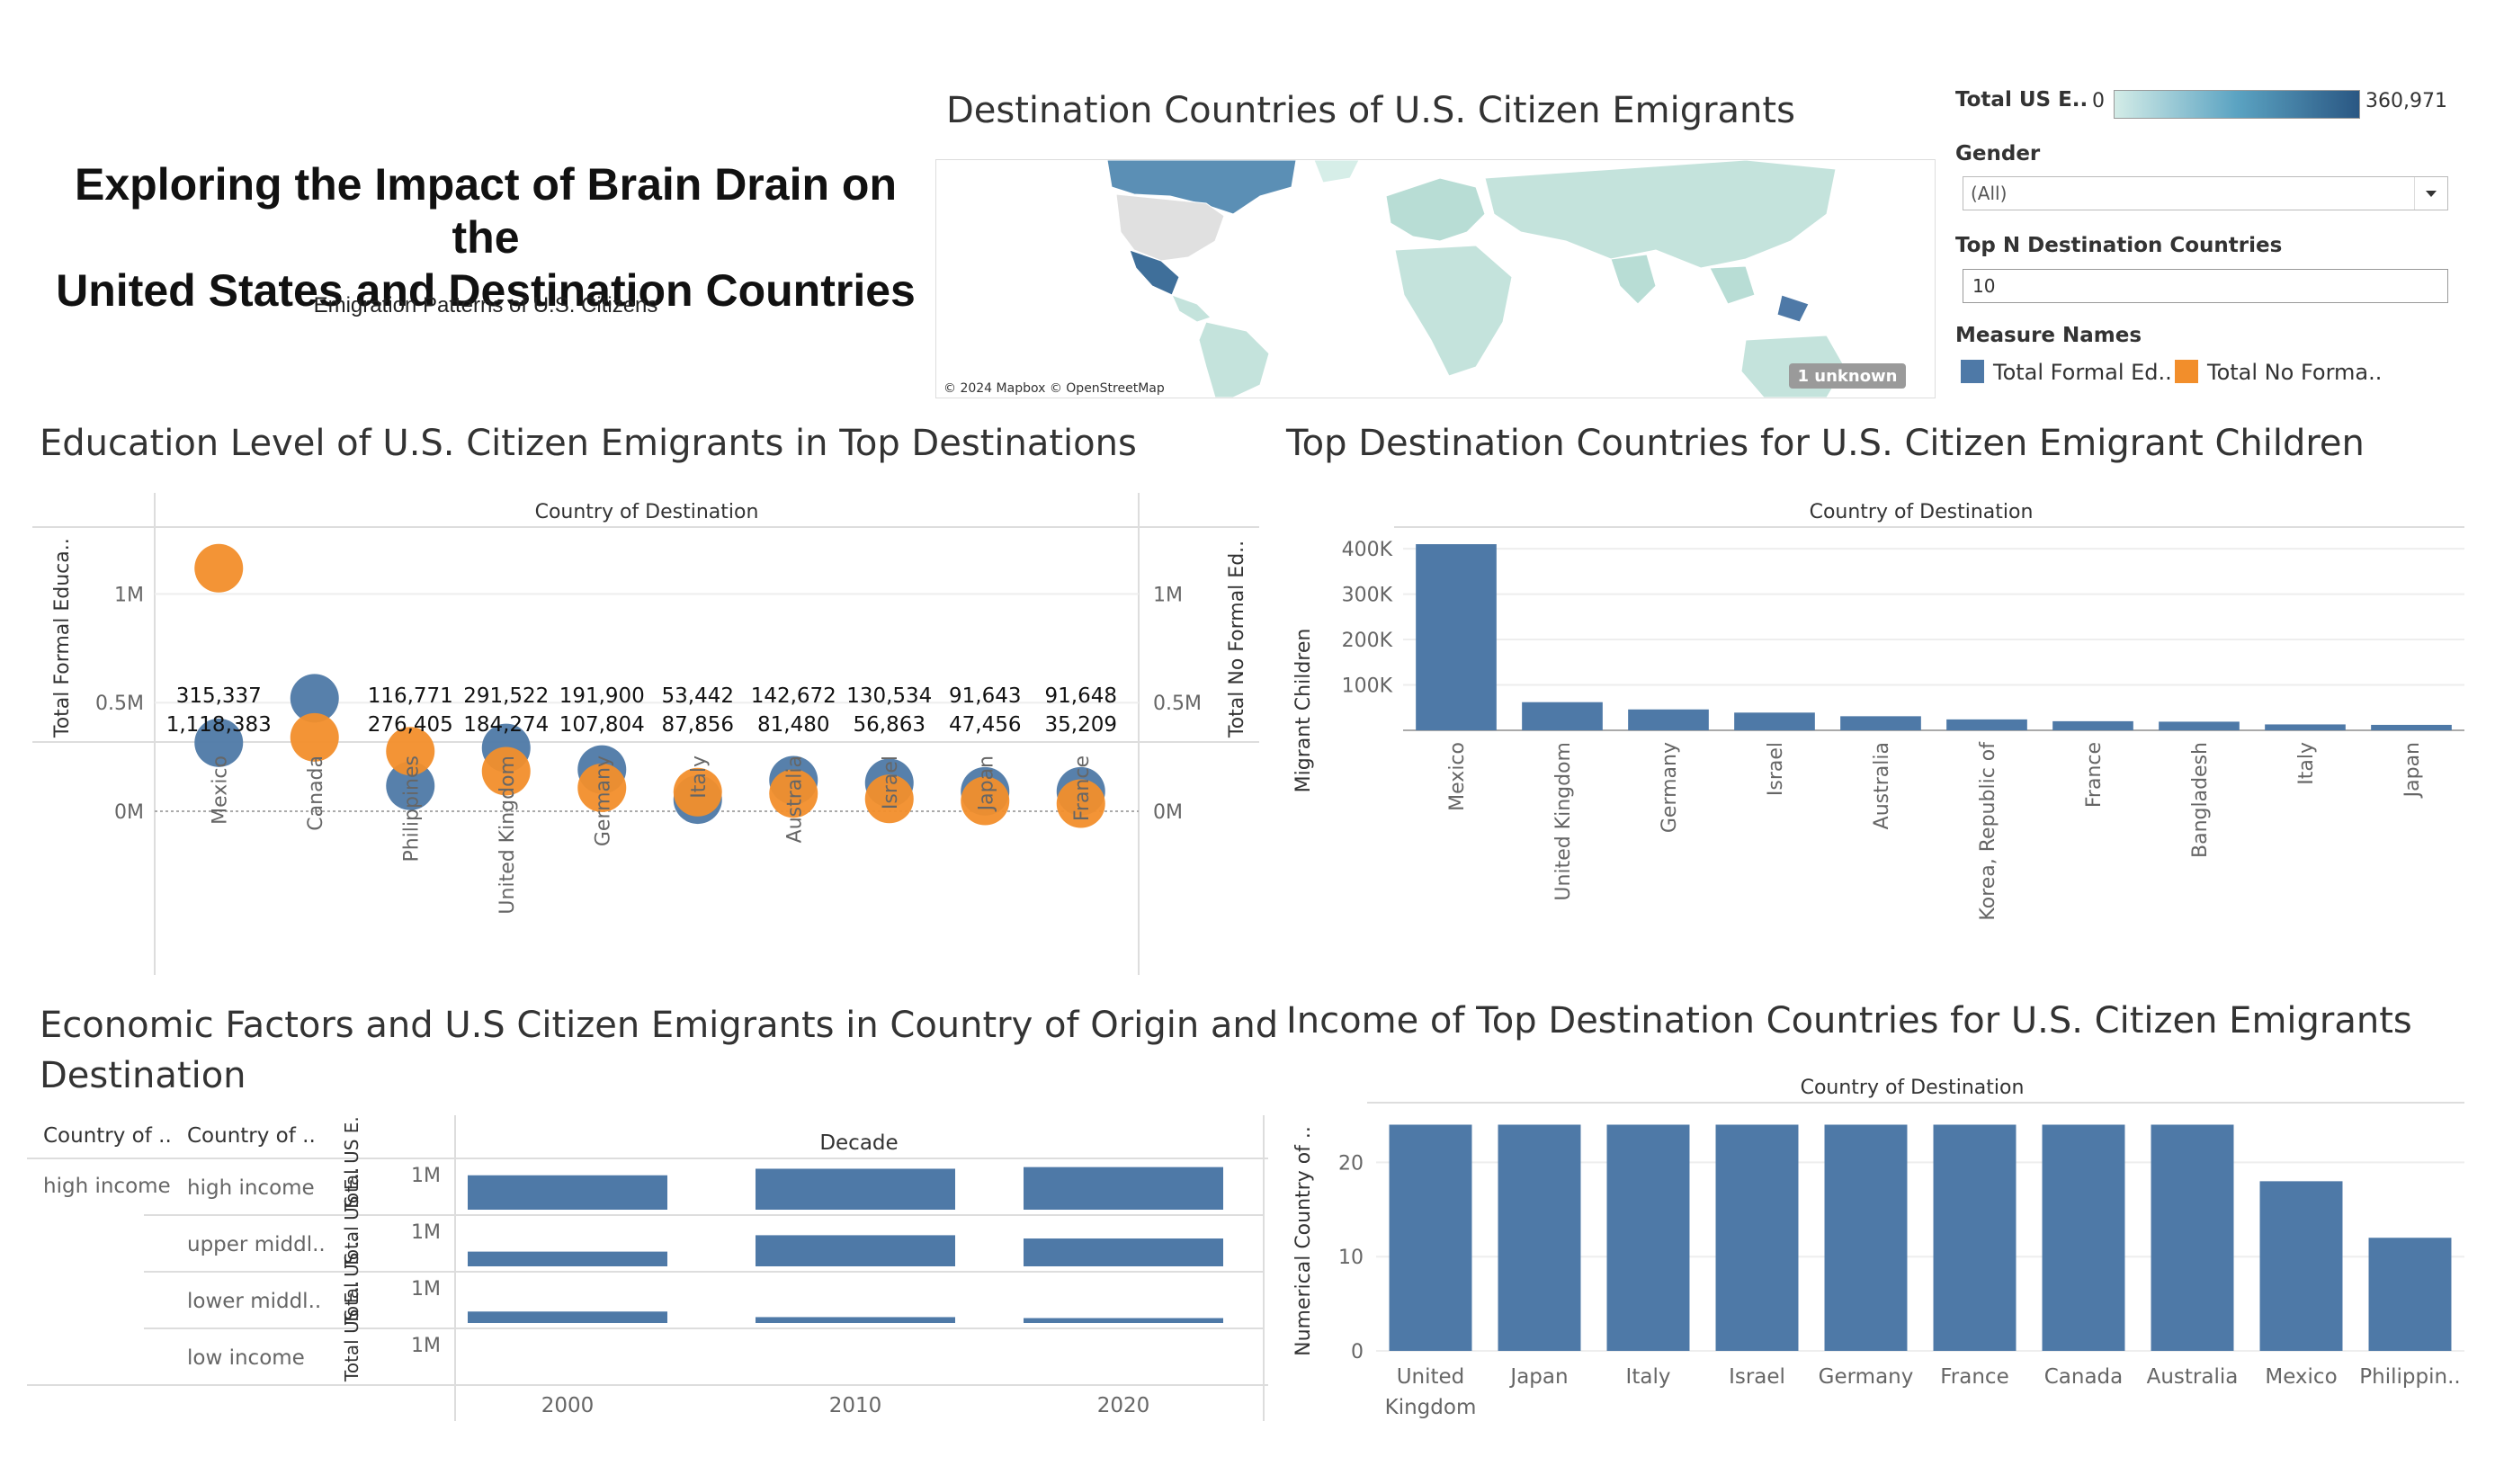 The height and width of the screenshot is (1484, 2495). What do you see at coordinates (1457, 776) in the screenshot?
I see `children-category-label: Mexico` at bounding box center [1457, 776].